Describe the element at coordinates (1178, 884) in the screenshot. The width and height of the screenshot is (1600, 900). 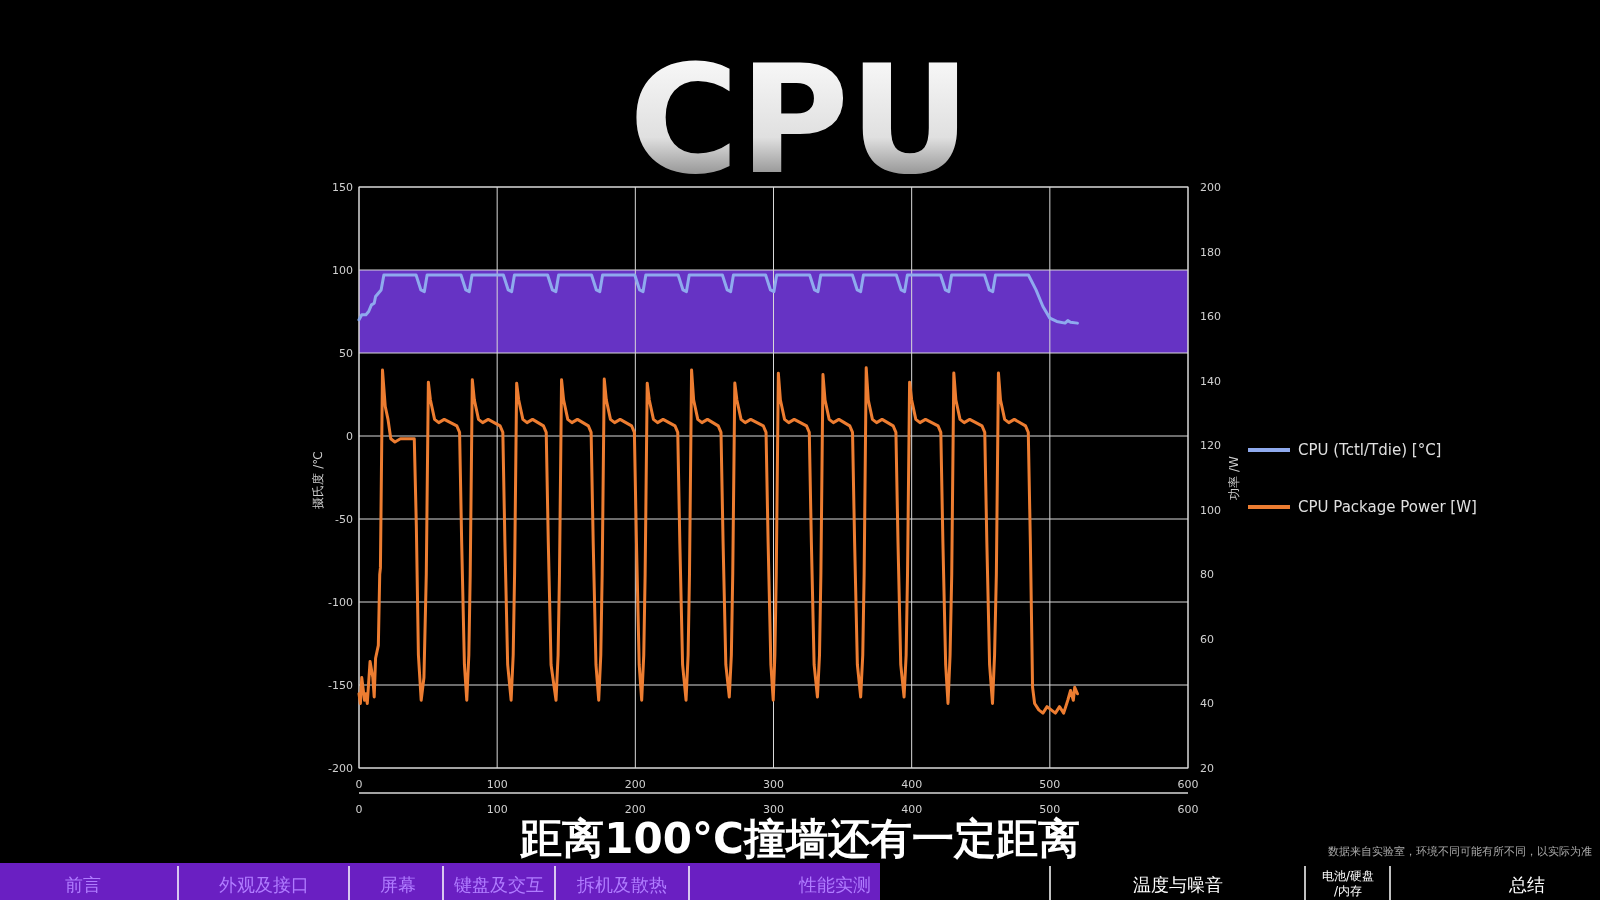
I see `text: 温度与噪音` at that location.